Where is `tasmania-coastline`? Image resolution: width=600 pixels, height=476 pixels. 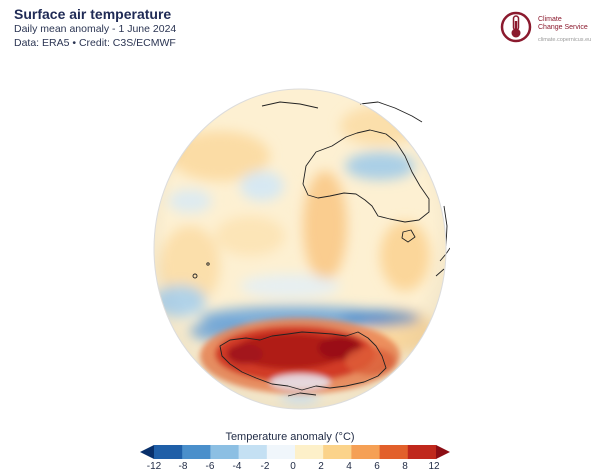 tasmania-coastline is located at coordinates (408, 236).